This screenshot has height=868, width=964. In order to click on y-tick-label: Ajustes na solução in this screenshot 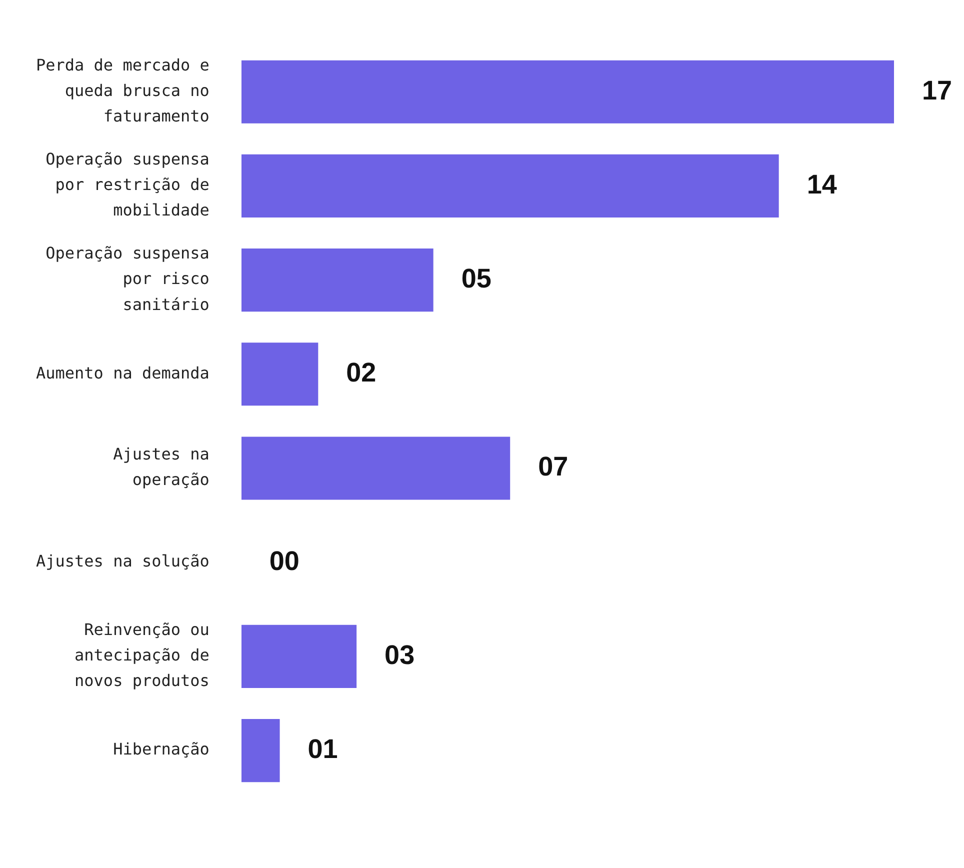, I will do `click(123, 561)`.